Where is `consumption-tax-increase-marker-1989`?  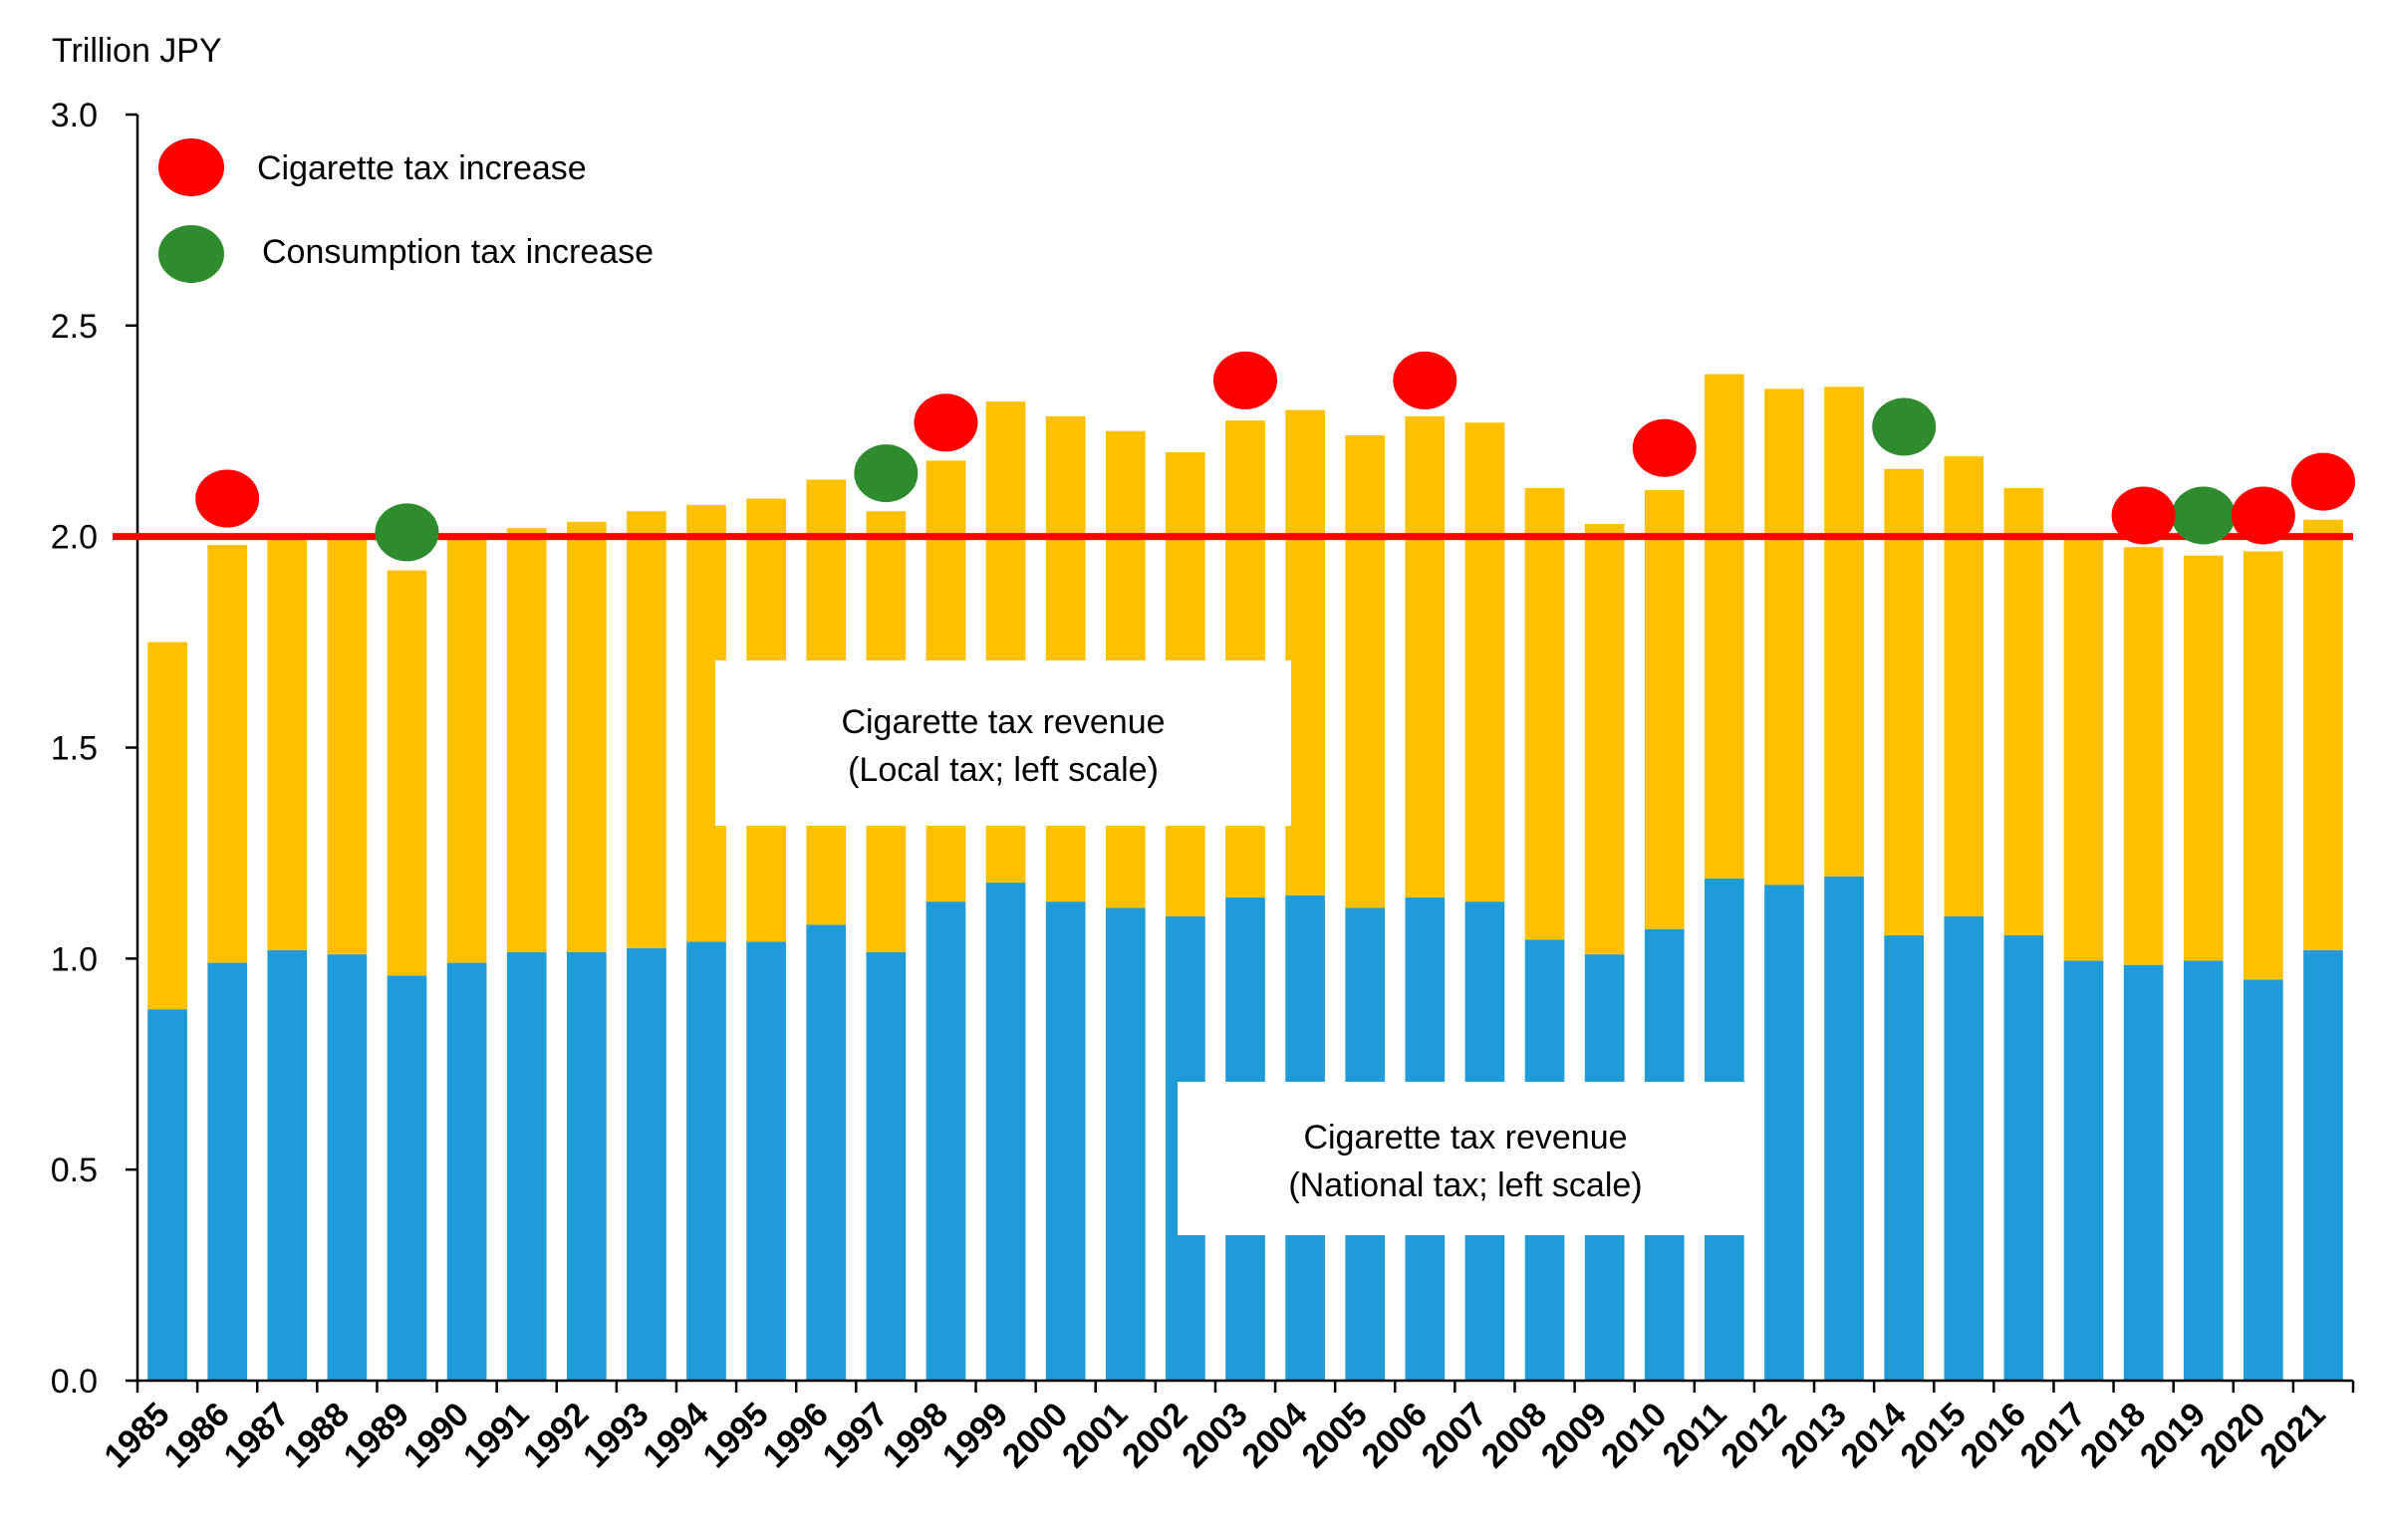
consumption-tax-increase-marker-1989 is located at coordinates (407, 532).